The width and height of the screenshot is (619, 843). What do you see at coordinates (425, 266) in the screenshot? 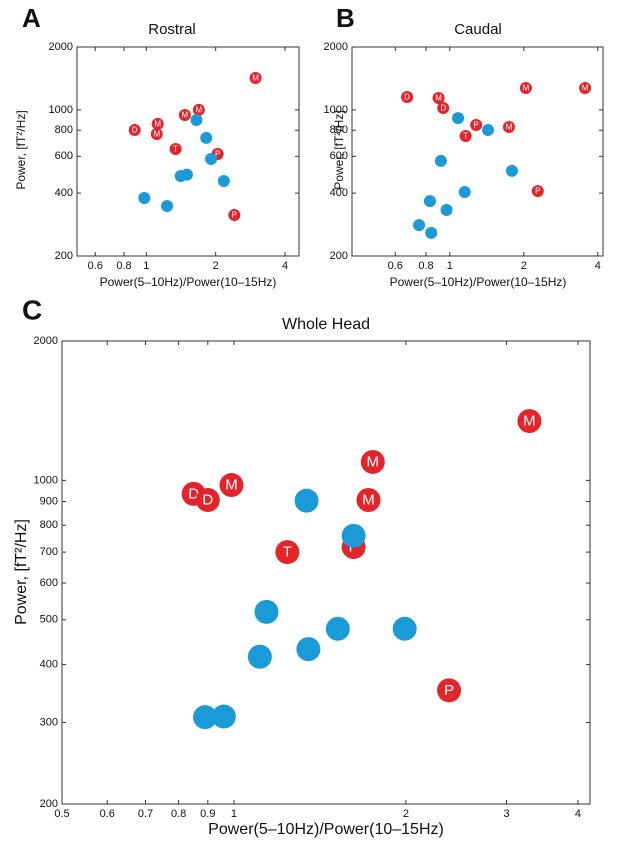
I see `x-tick-label: 0.8` at bounding box center [425, 266].